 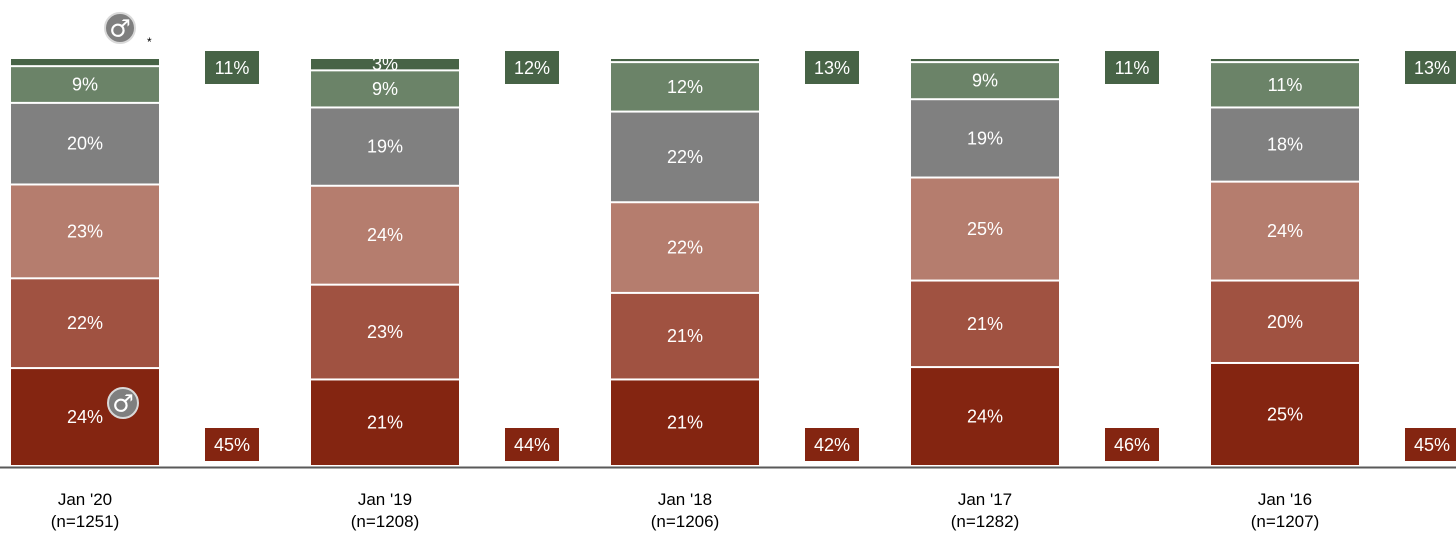 I want to click on sample-size-label: (n=1208), so click(x=385, y=521).